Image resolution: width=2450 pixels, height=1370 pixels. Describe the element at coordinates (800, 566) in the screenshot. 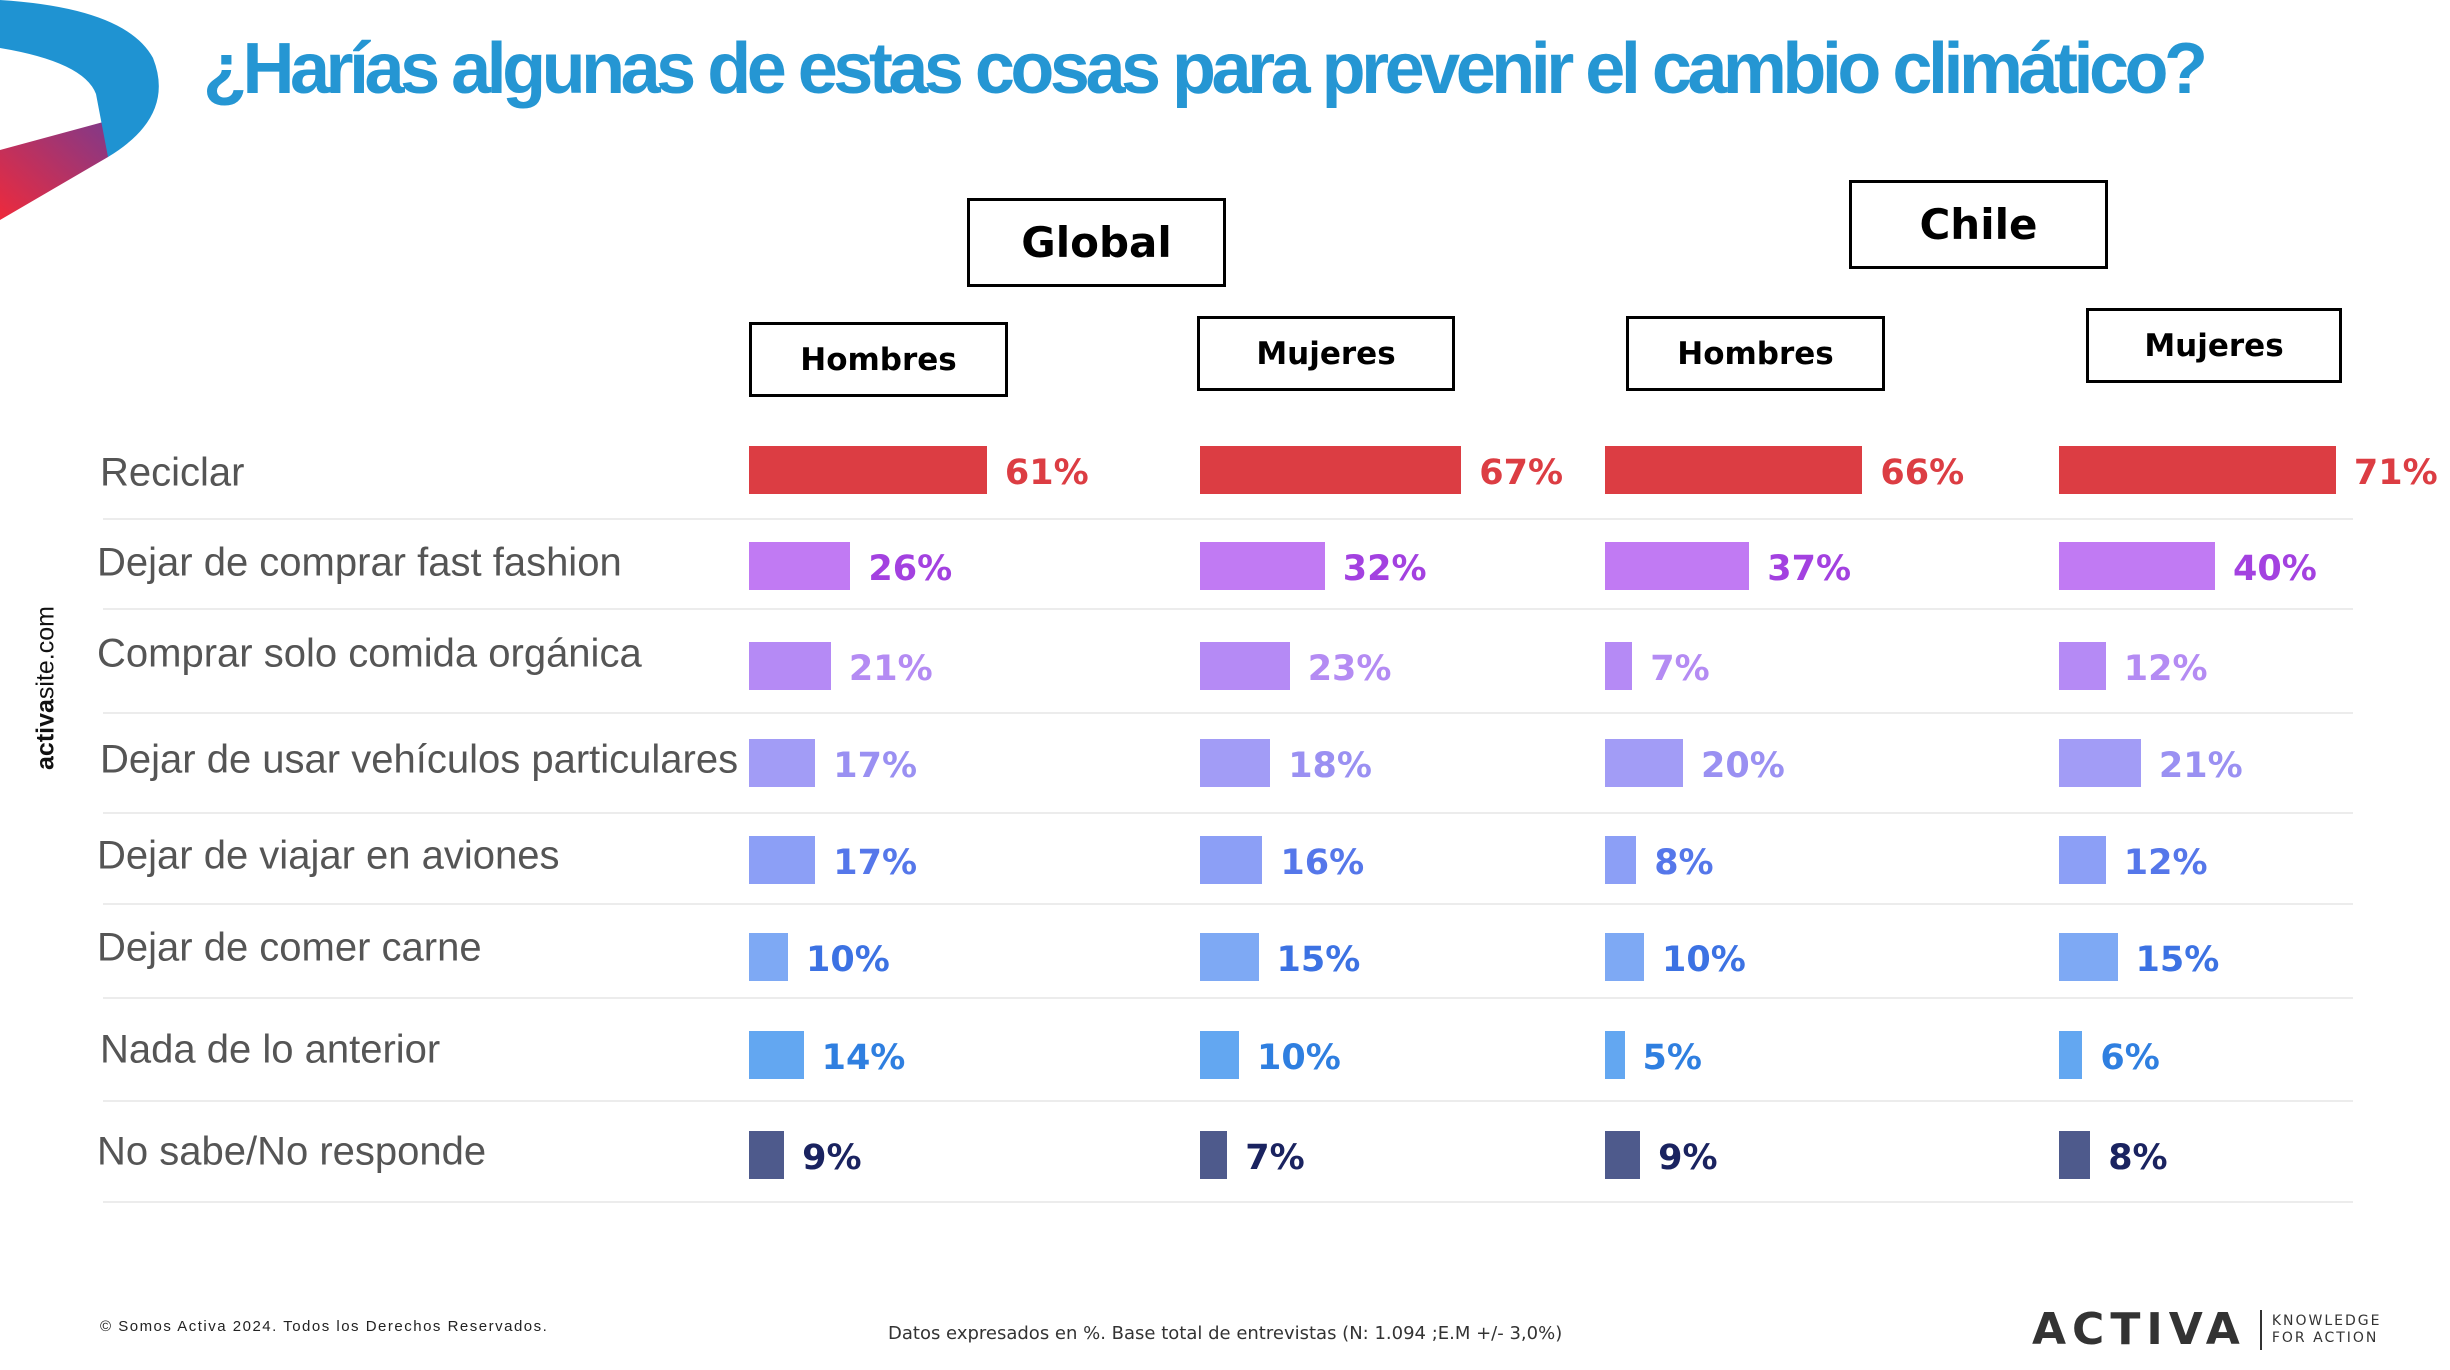

I see `bar-global-hombres-dejar-de-comprar-fast-fashion` at that location.